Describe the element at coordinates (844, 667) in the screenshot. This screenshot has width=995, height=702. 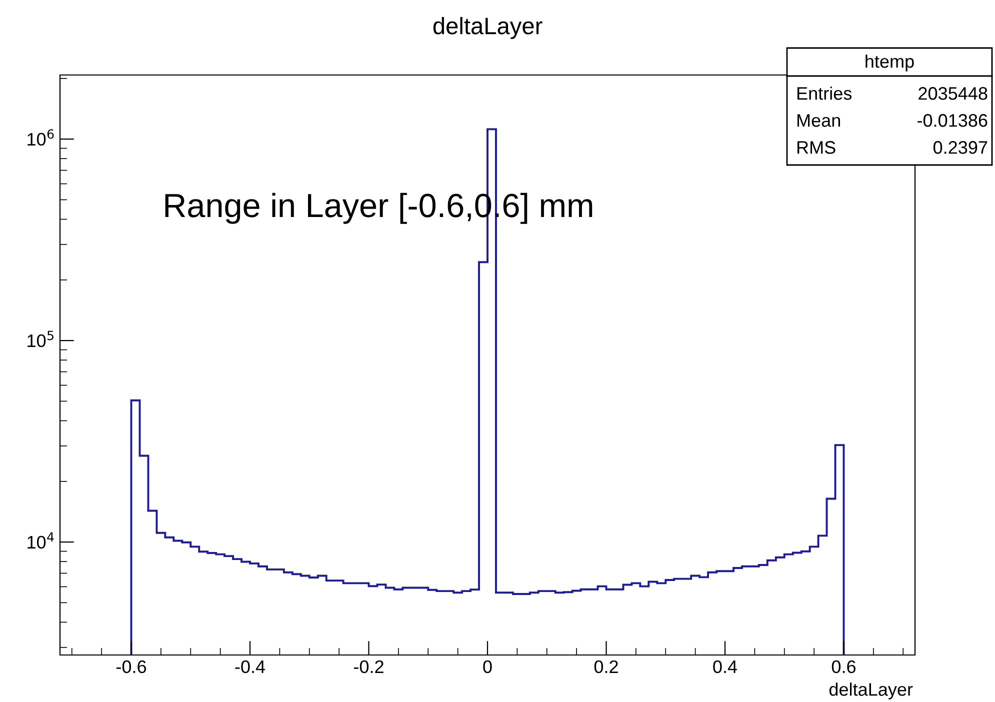
I see `x-tick-label: 0.6` at that location.